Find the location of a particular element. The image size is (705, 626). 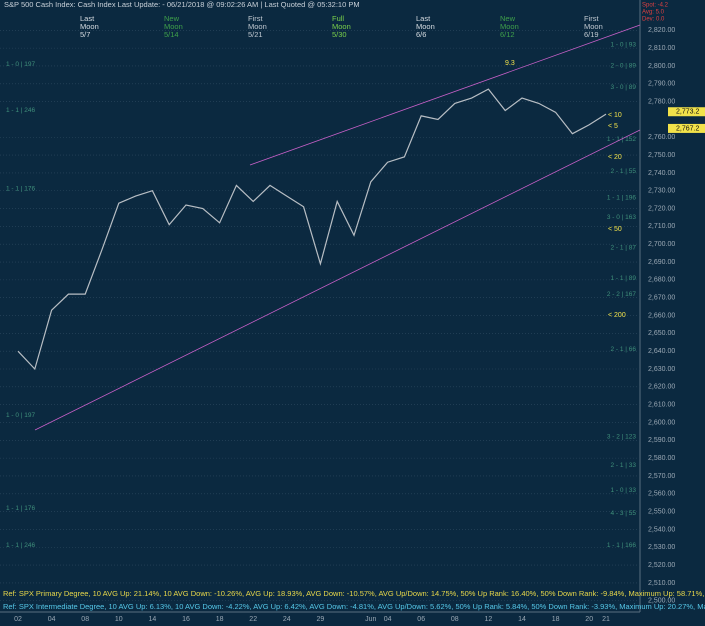

moon-date: 6/12 is located at coordinates (507, 34).